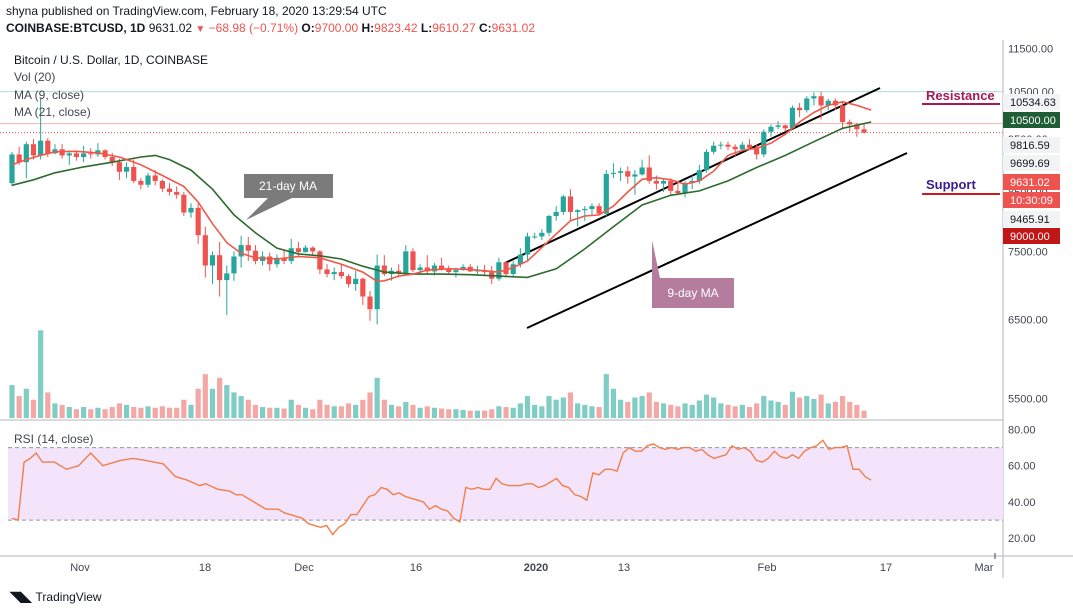 This screenshot has height=615, width=1073. What do you see at coordinates (1028, 252) in the screenshot?
I see `price-tick-label: 7500.00` at bounding box center [1028, 252].